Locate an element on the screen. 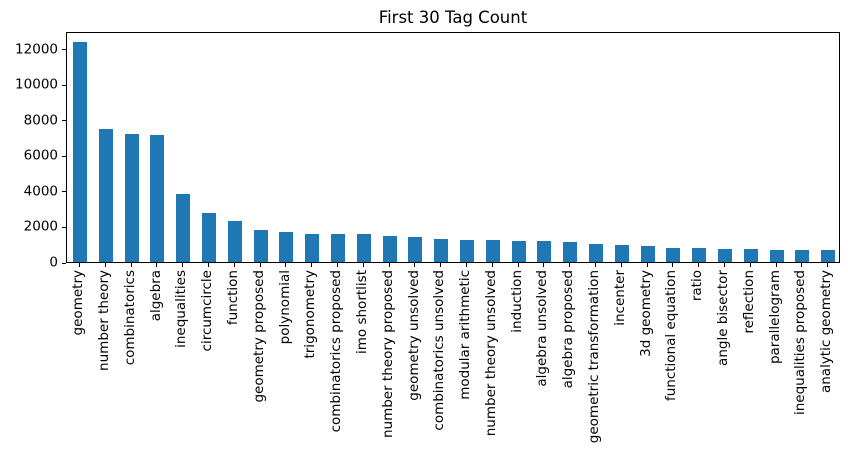 Image resolution: width=848 pixels, height=461 pixels. x-label-cell: geometry proposed is located at coordinates (260, 364).